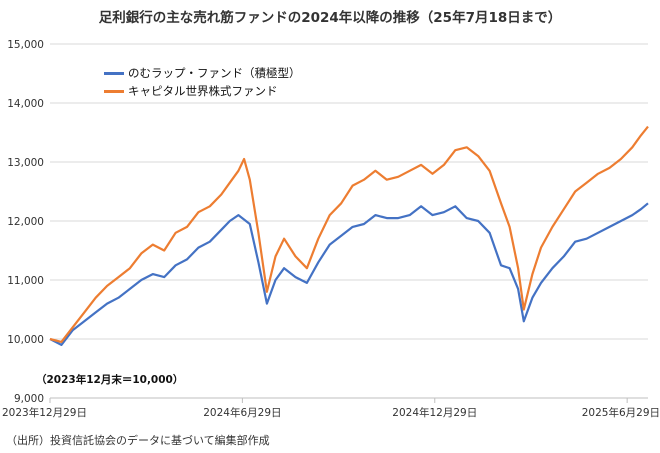 The height and width of the screenshot is (453, 660). I want to click on chart-title: 足利銀行の主な売れ筋ファンドの2024年以降の推移（25年7月18日まで）, so click(330, 18).